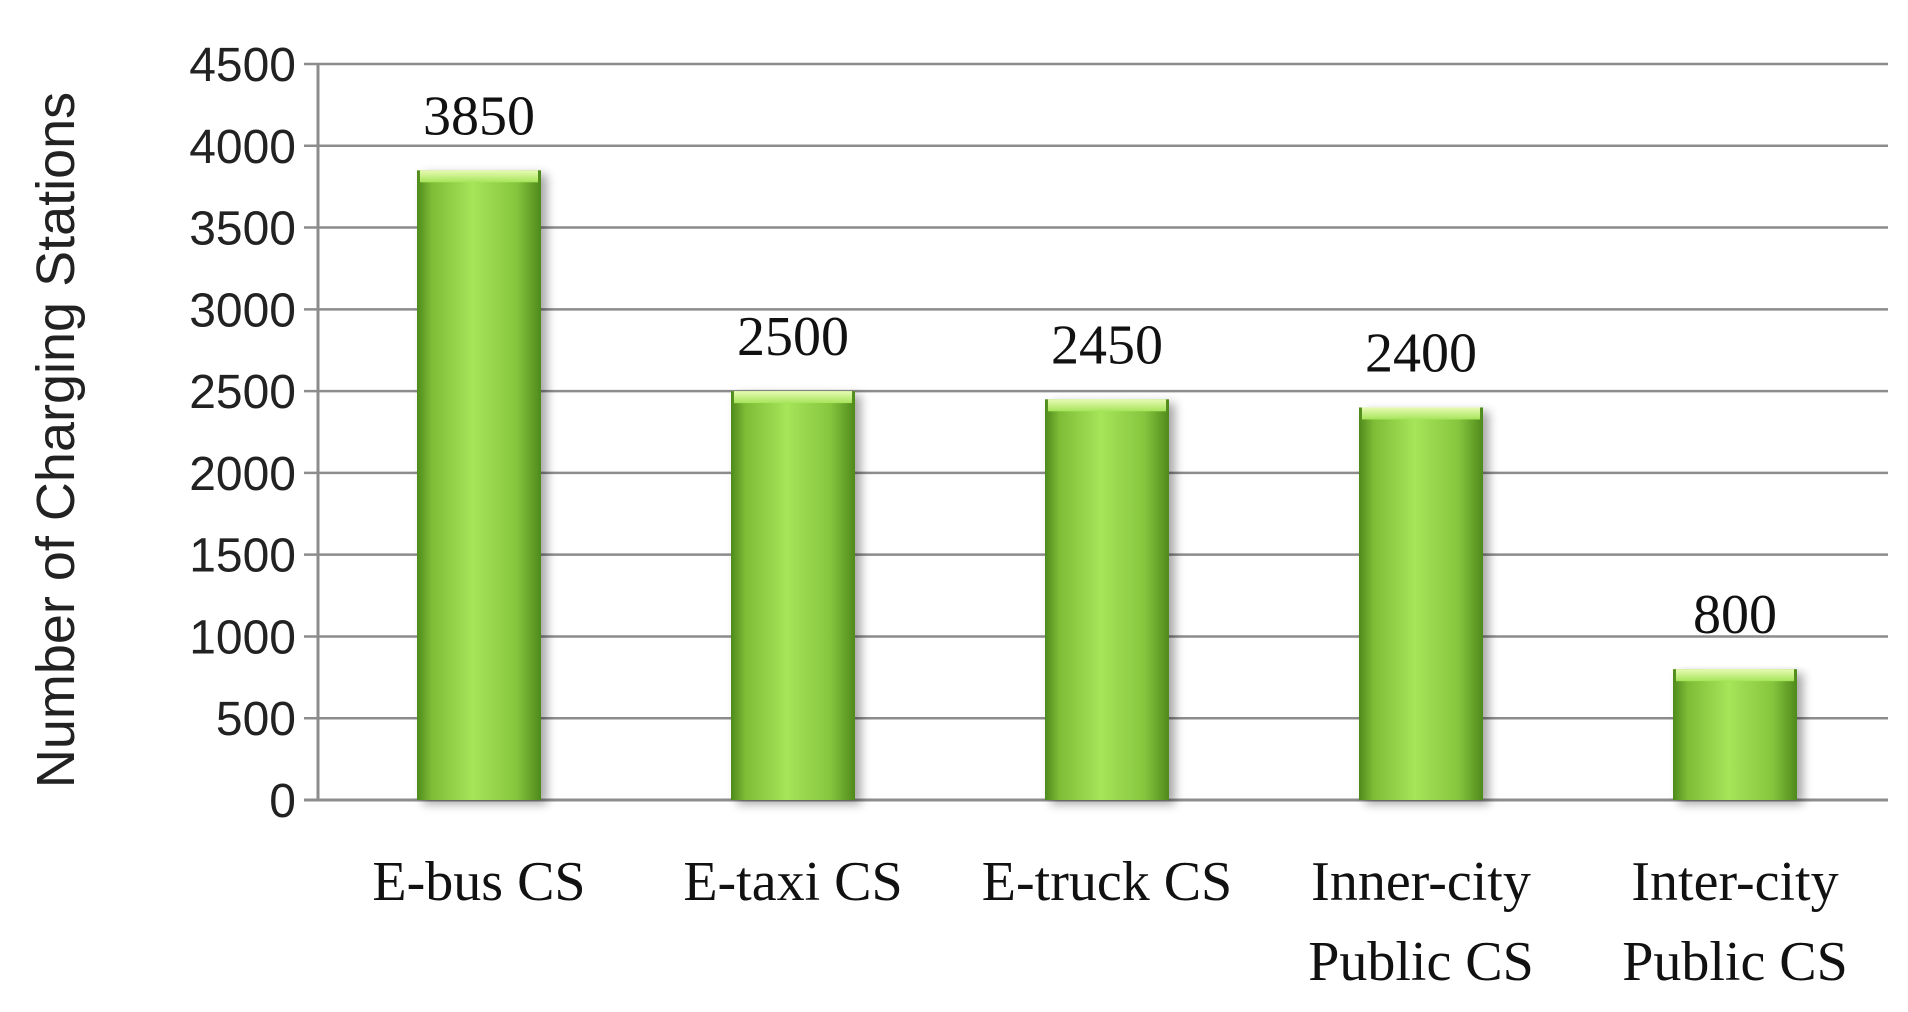 The width and height of the screenshot is (1908, 1012). Describe the element at coordinates (792, 882) in the screenshot. I see `x-tick-label: E-taxi CS` at that location.